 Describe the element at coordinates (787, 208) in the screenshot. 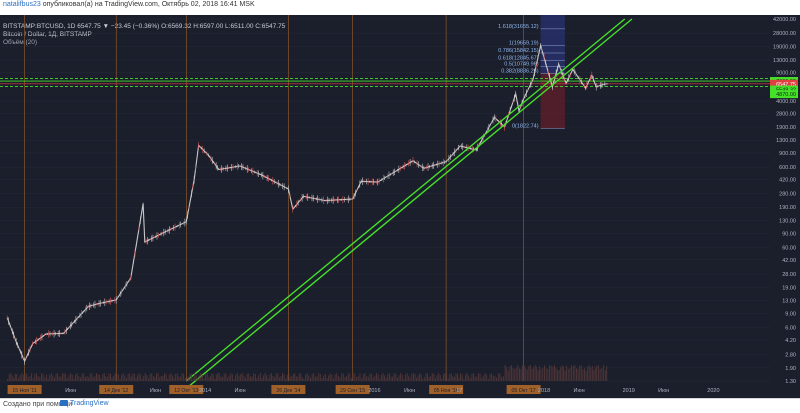

I see `y-tick-label: 190.00` at that location.